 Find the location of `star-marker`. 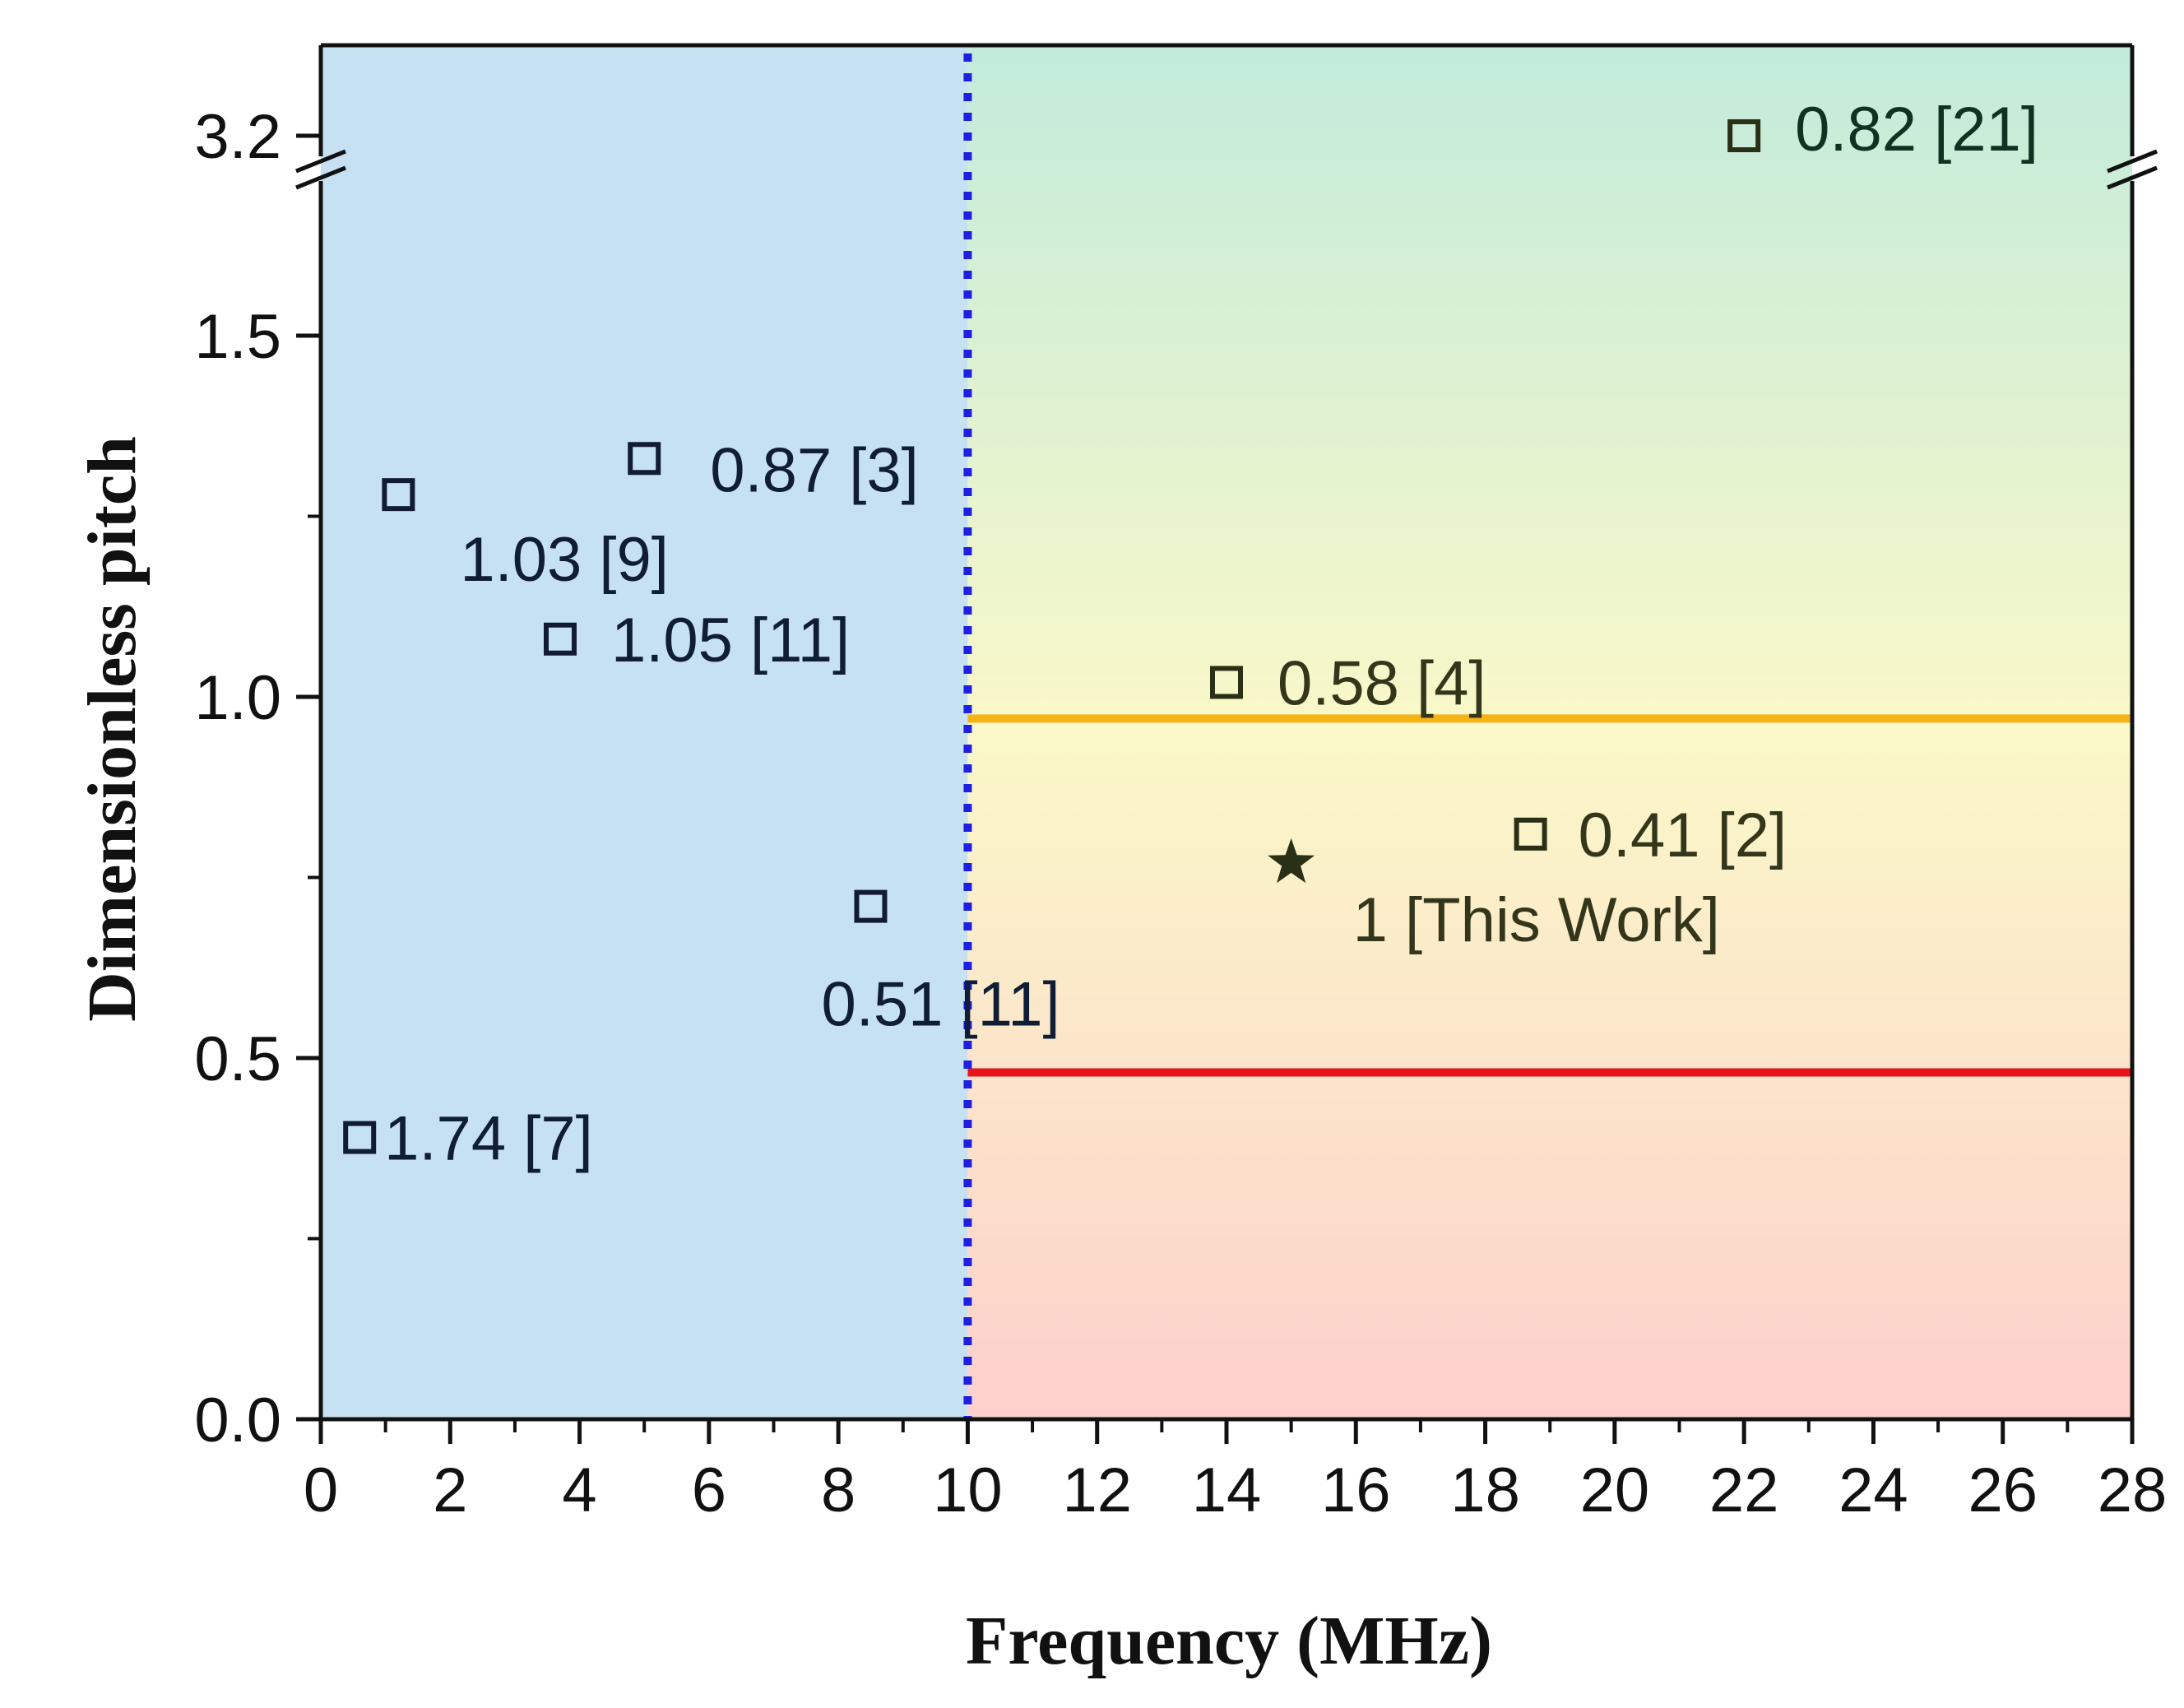

star-marker is located at coordinates (1291, 861).